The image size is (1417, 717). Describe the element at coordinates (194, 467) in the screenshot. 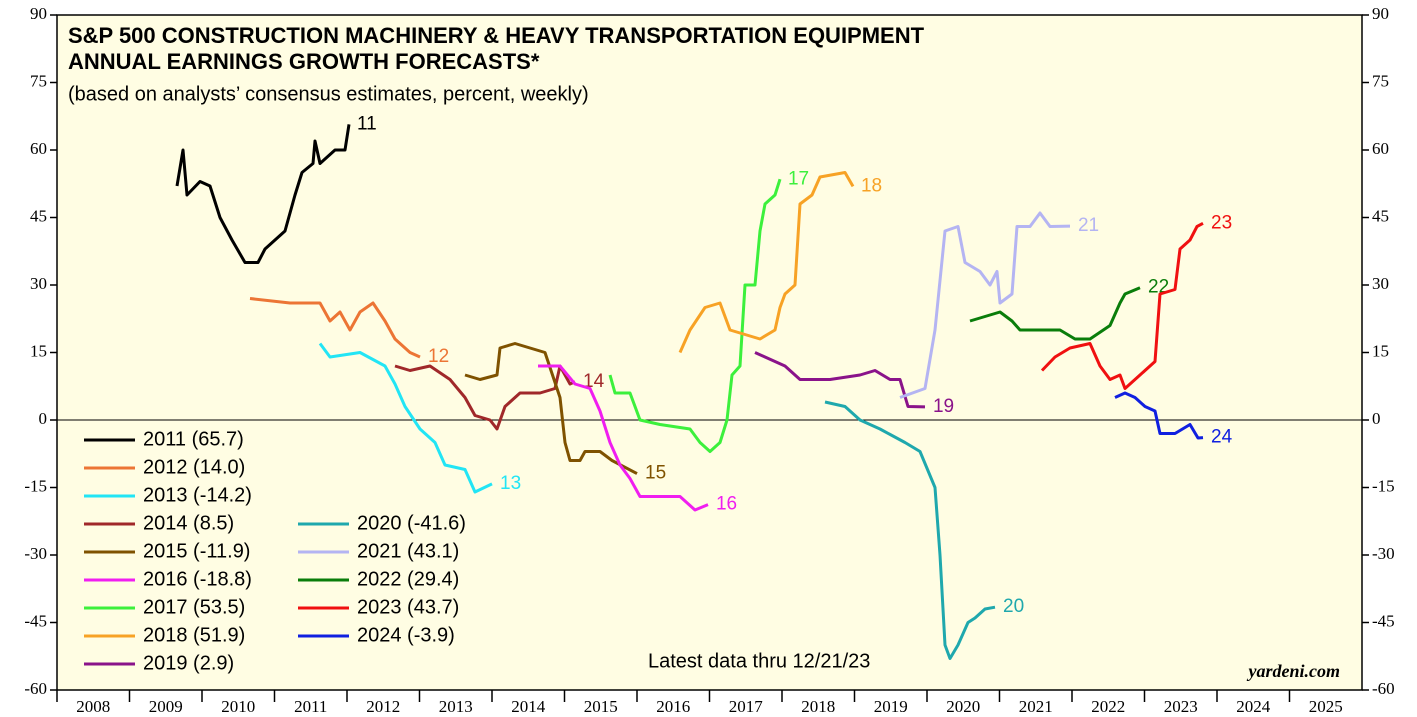

I see `legend-label: 2012 (14.0)` at that location.